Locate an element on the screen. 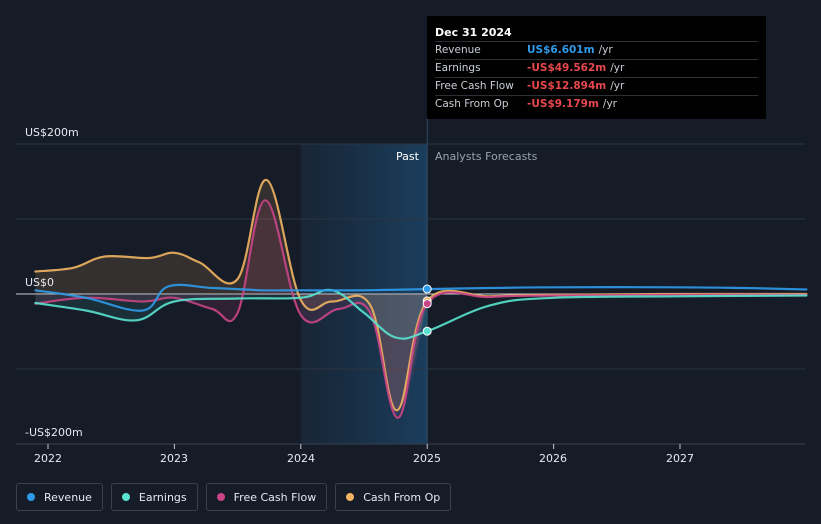 The image size is (821, 524). legend-label: Earnings is located at coordinates (162, 497).